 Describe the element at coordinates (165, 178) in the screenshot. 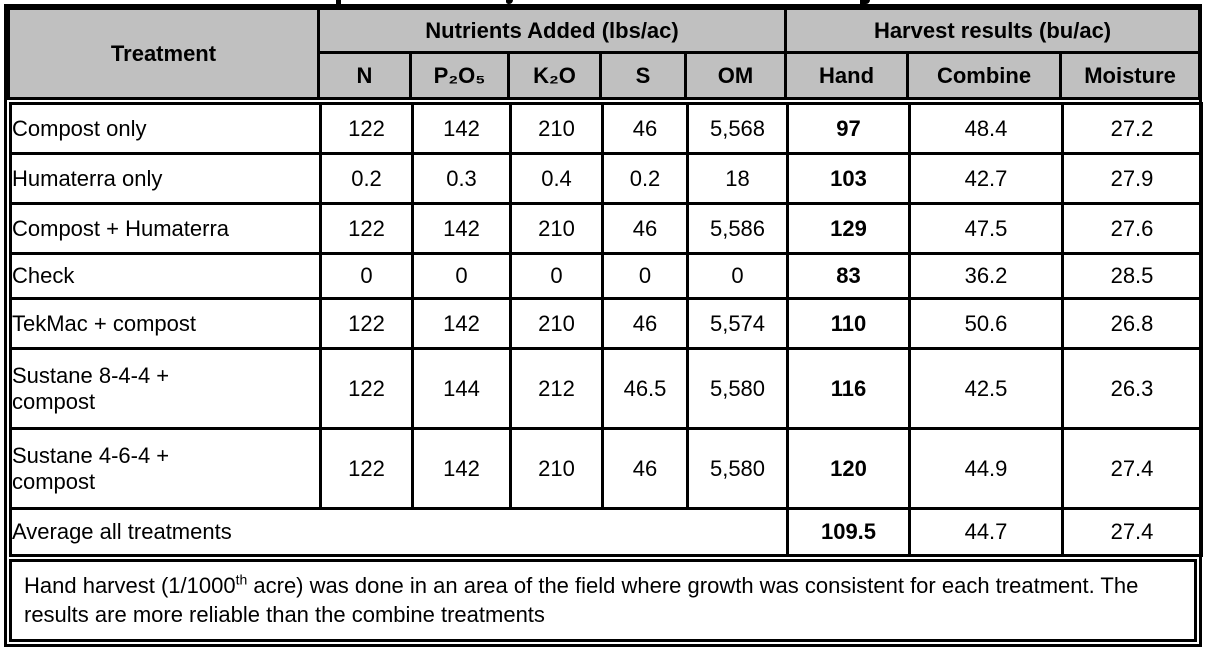

I see `treatment-cell: Humaterra only` at that location.